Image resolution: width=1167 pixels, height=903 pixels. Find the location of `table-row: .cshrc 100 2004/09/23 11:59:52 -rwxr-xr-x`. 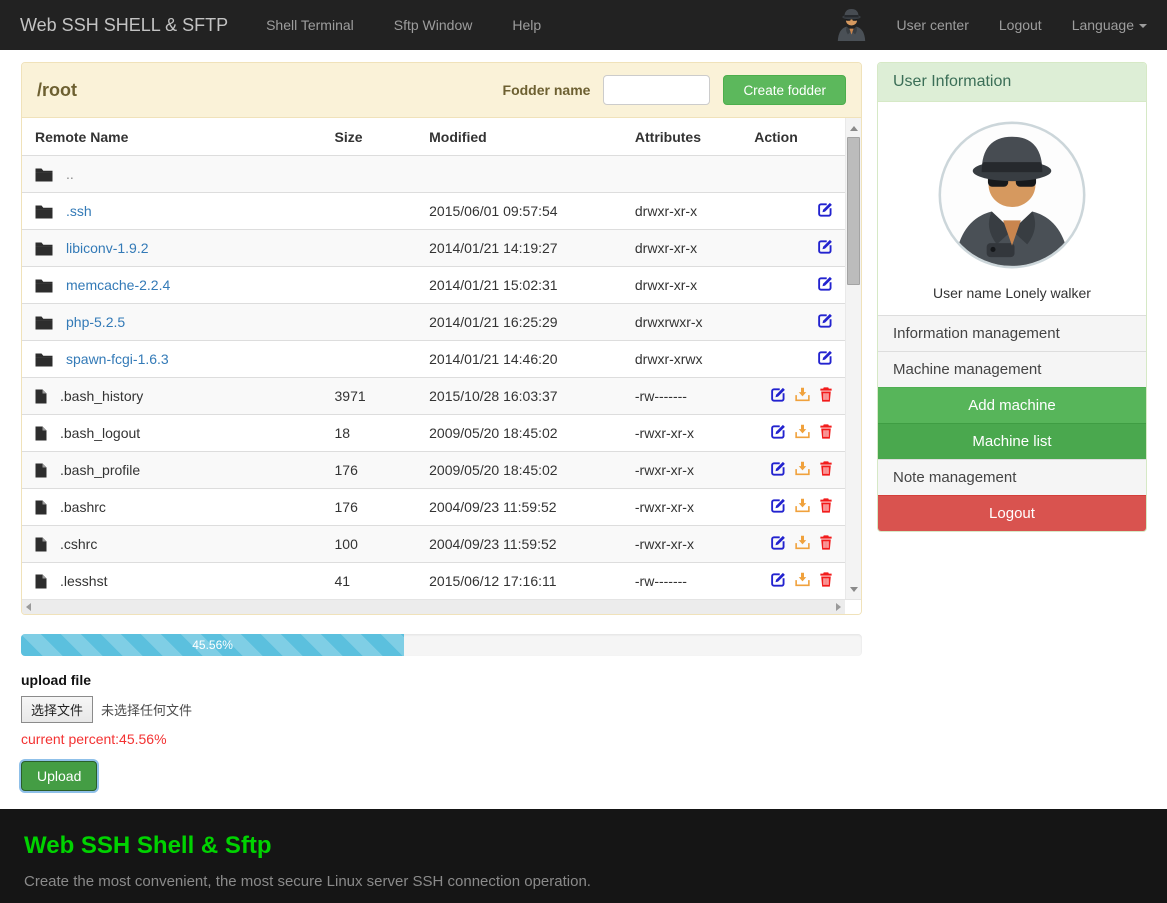

table-row: .cshrc 100 2004/09/23 11:59:52 -rwxr-xr-x is located at coordinates (433, 543).